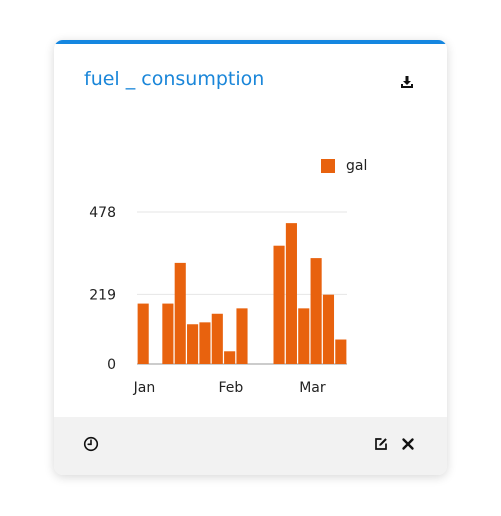 The height and width of the screenshot is (516, 501). I want to click on close-button, so click(408, 444).